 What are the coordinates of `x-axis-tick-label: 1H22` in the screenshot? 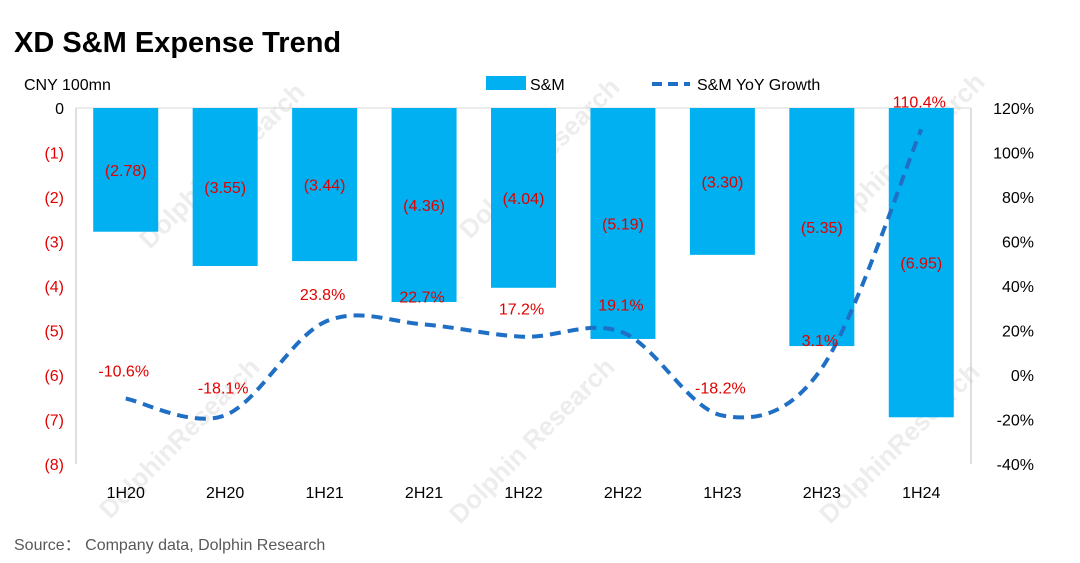 It's located at (523, 493).